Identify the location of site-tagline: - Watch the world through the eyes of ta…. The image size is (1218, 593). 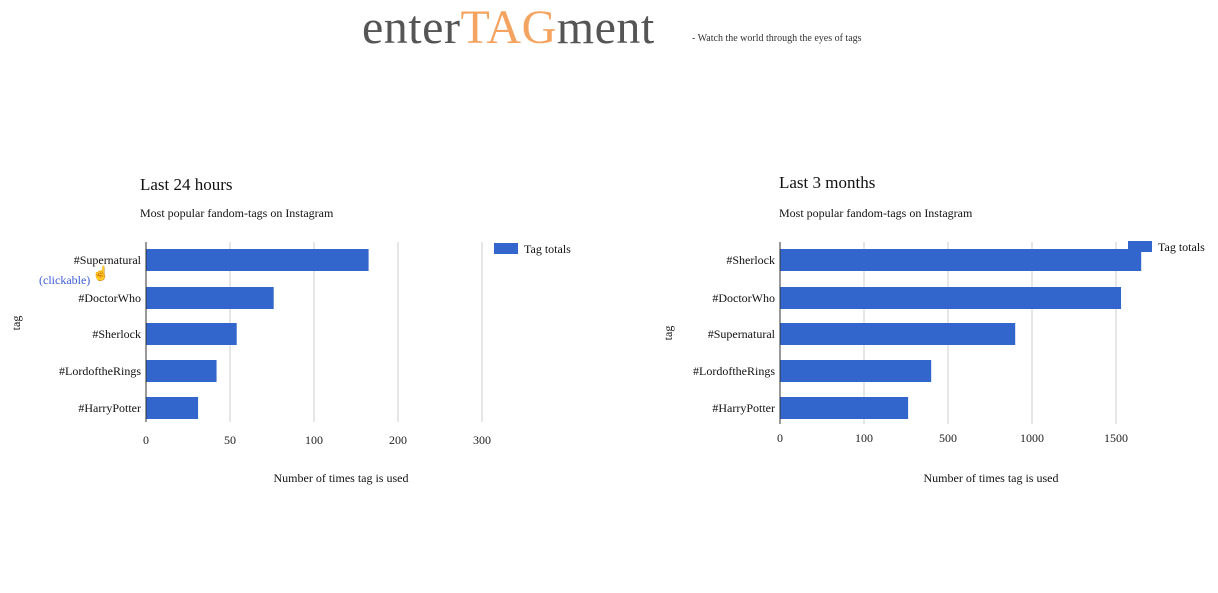
(777, 38).